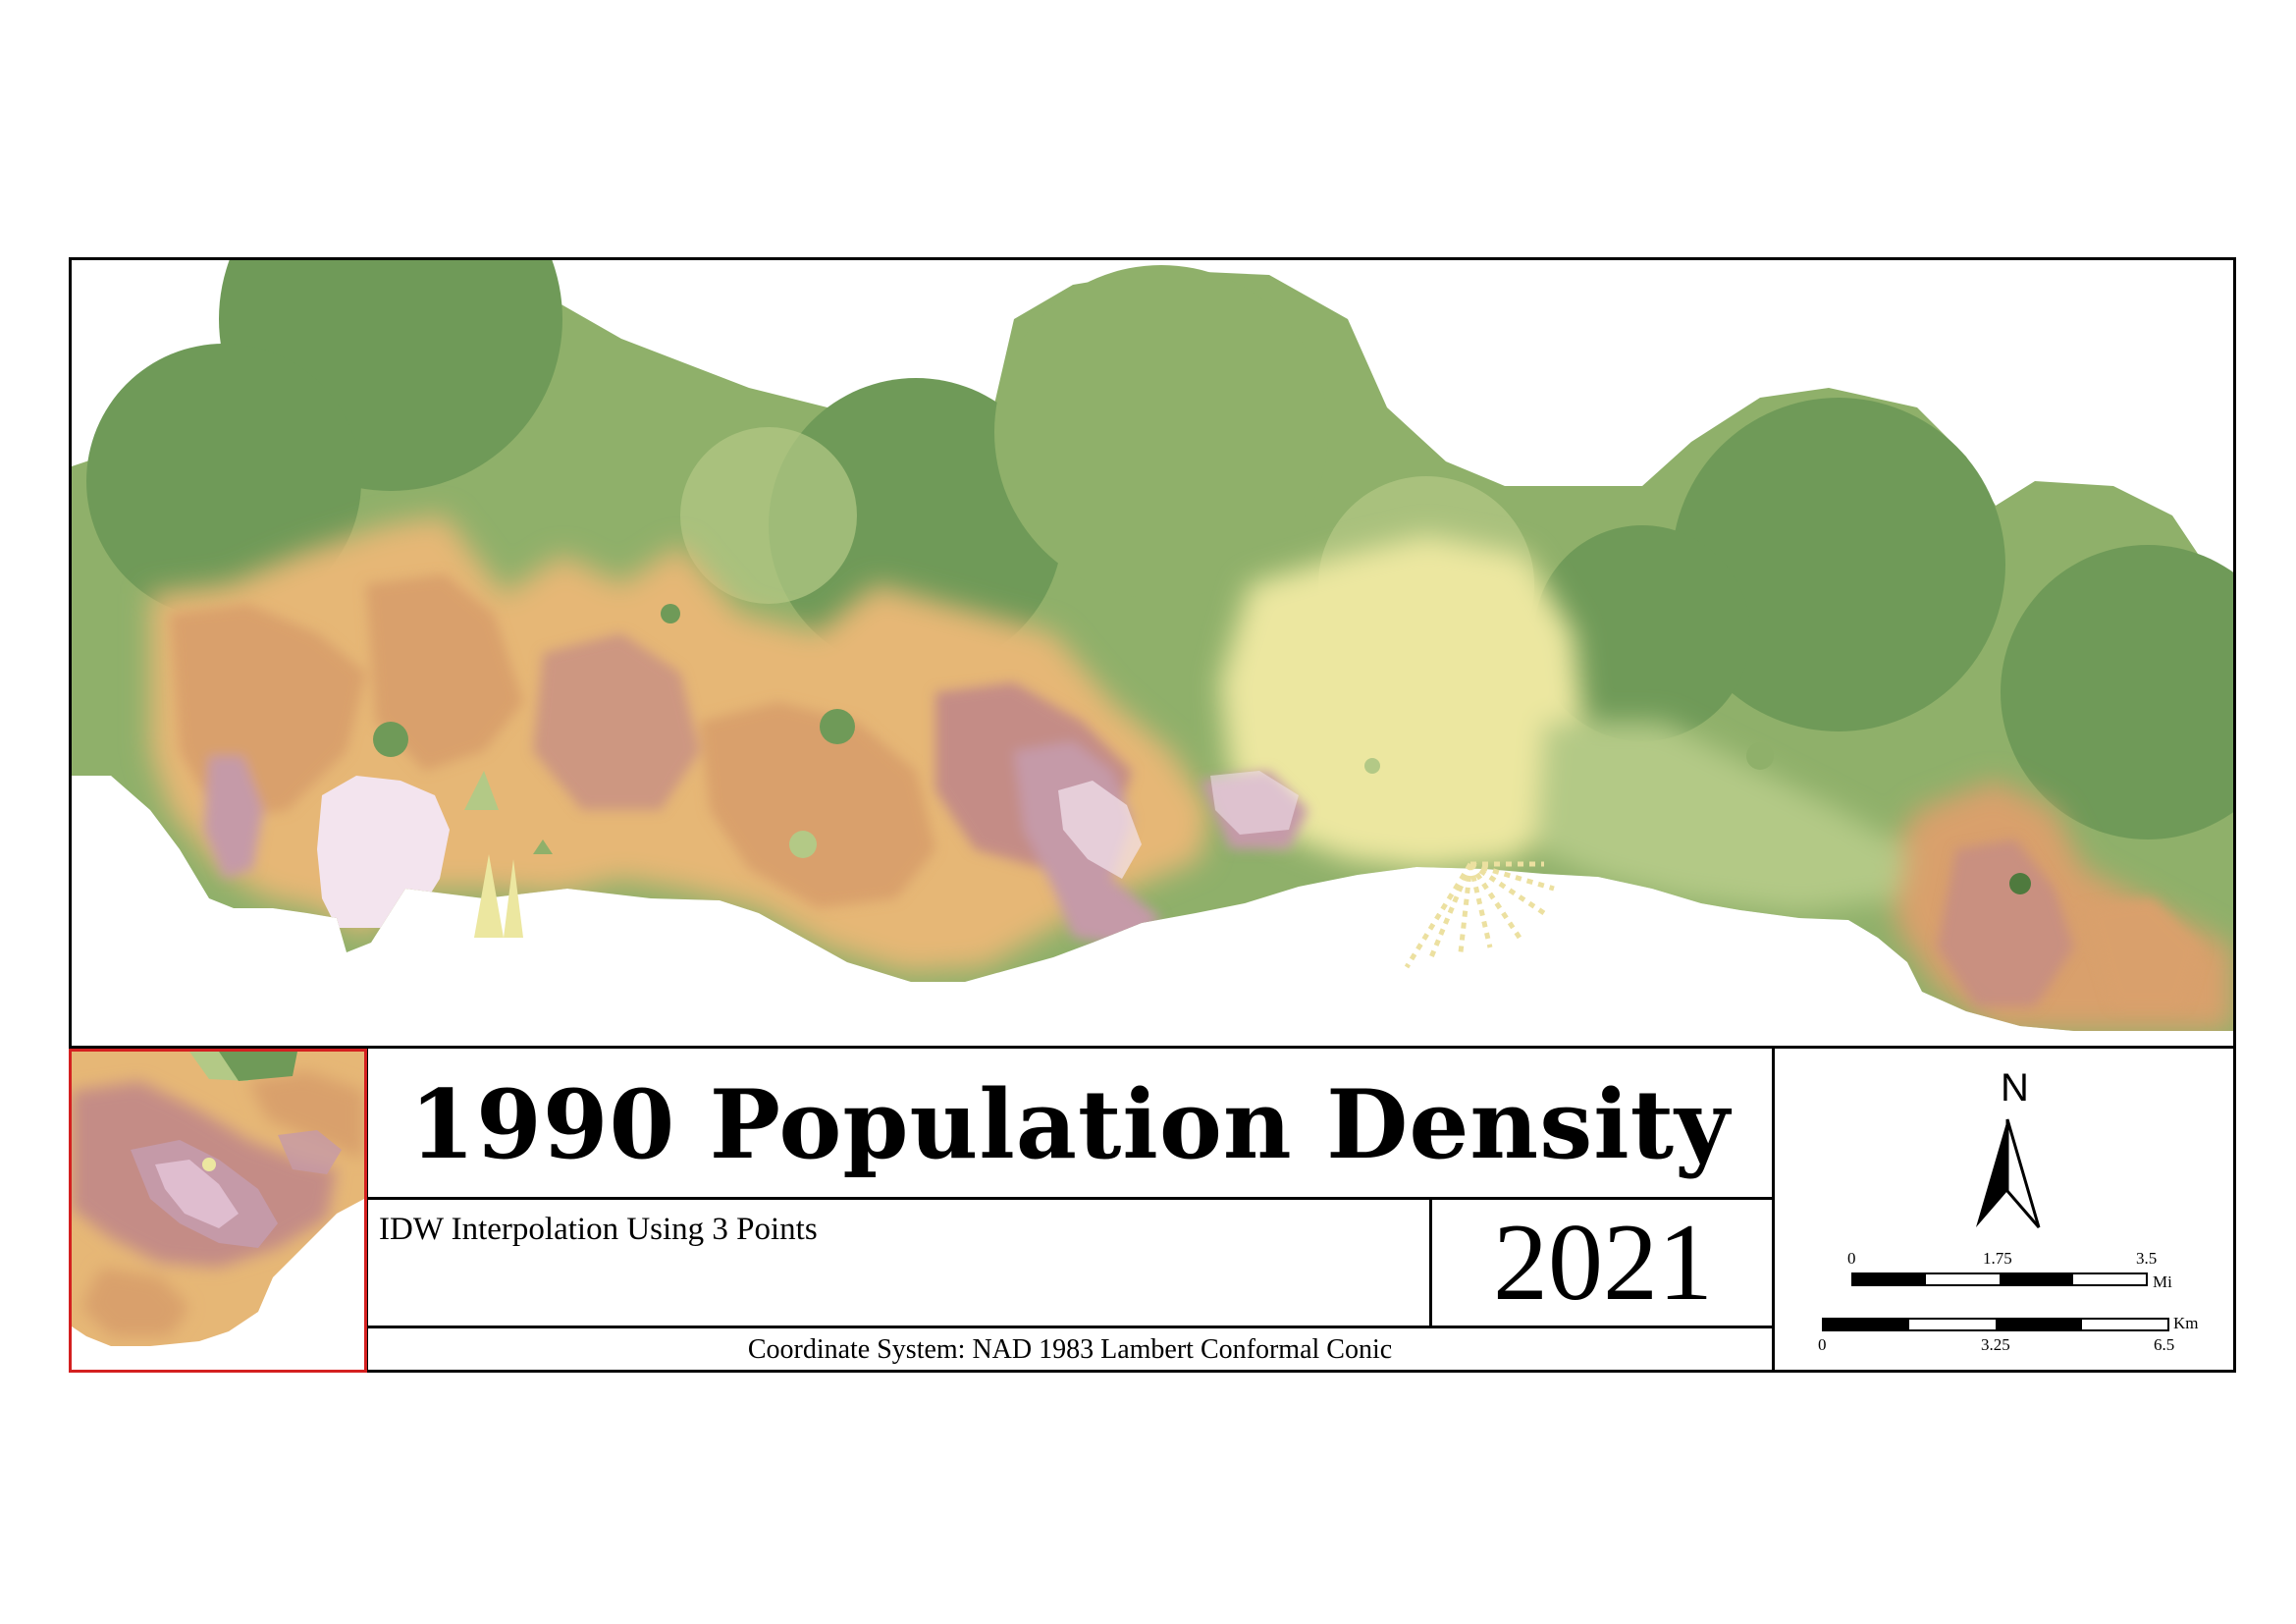 This screenshot has height=1624, width=2296. I want to click on method-subtitle: IDW Interpolation Using 3 Points, so click(599, 1229).